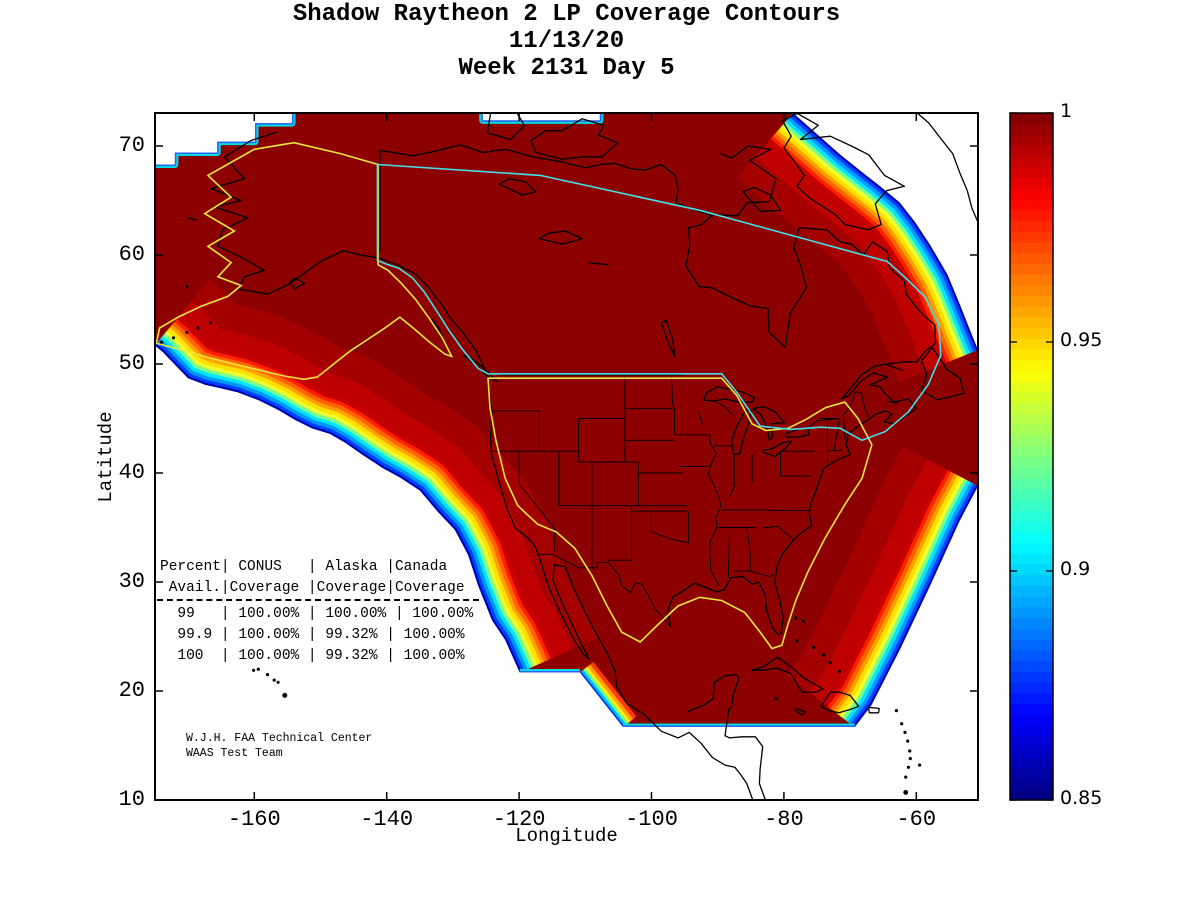 The height and width of the screenshot is (900, 1200). What do you see at coordinates (312, 635) in the screenshot?
I see `coverage-table-row-99-9: 99.9 | 100.00% | 99.32% | 100.00%` at bounding box center [312, 635].